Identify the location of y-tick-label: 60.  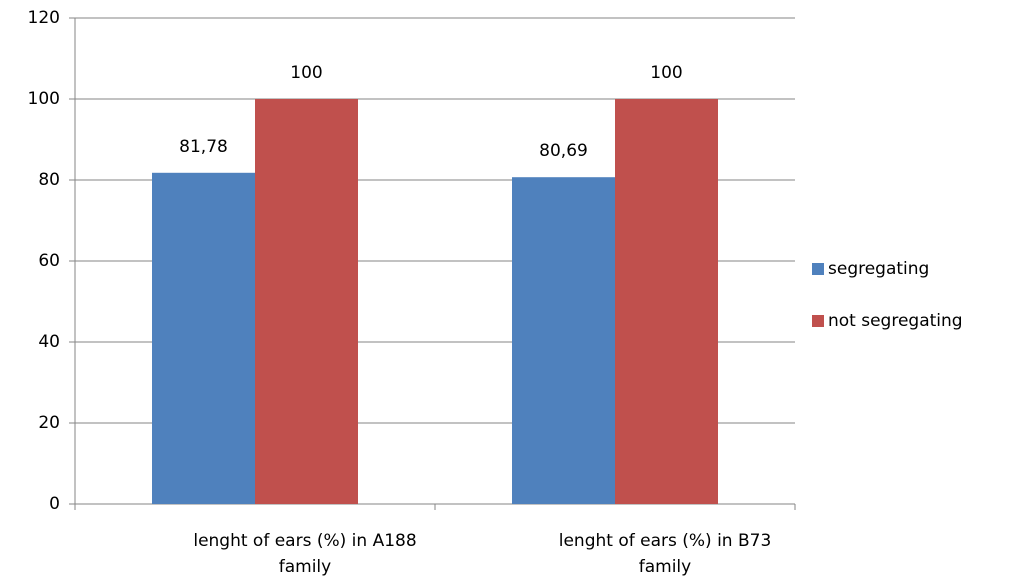
(49, 261).